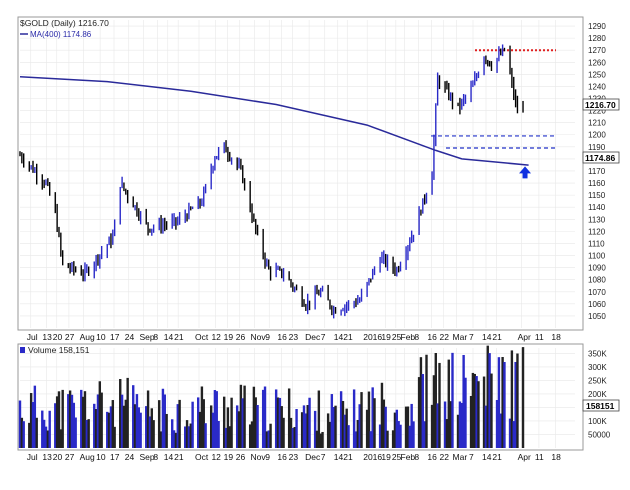 The image size is (630, 490). Describe the element at coordinates (597, 292) in the screenshot. I see `y-tick-label: 1070` at that location.